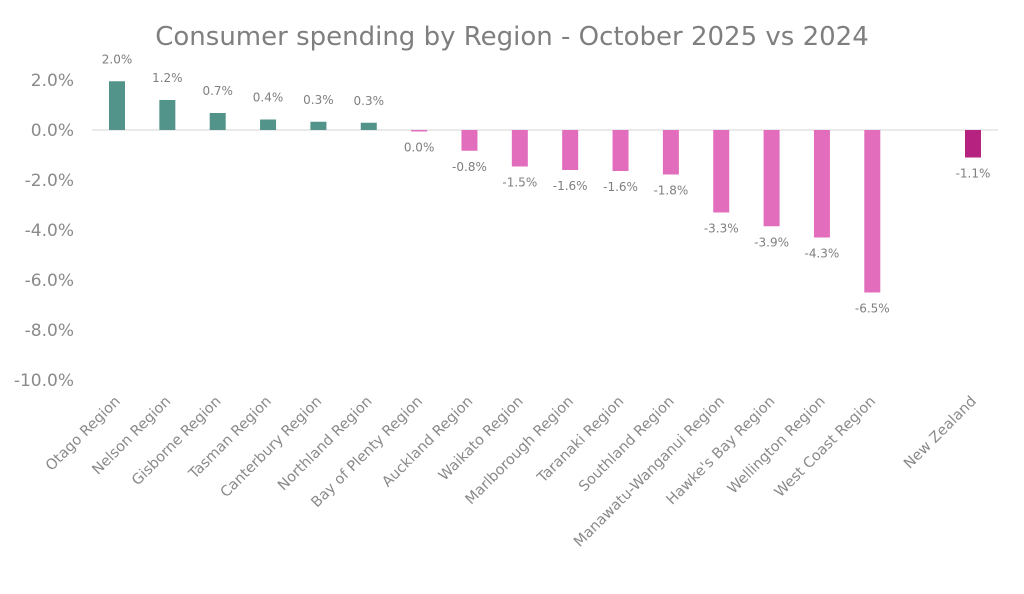 This screenshot has width=1024, height=594. Describe the element at coordinates (872, 211) in the screenshot. I see `bar-west-coast-region` at that location.